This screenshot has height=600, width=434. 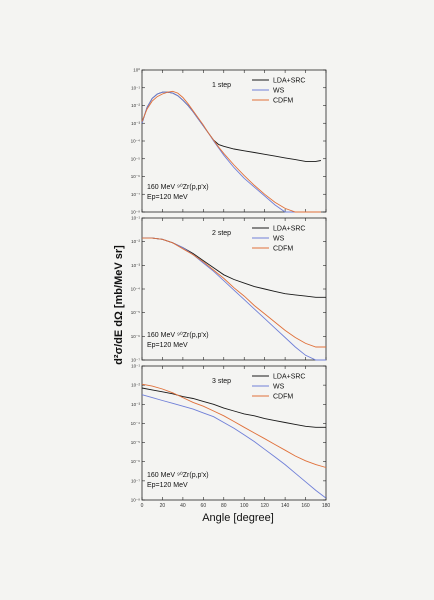 I want to click on step-label: 1 step, so click(x=221, y=85).